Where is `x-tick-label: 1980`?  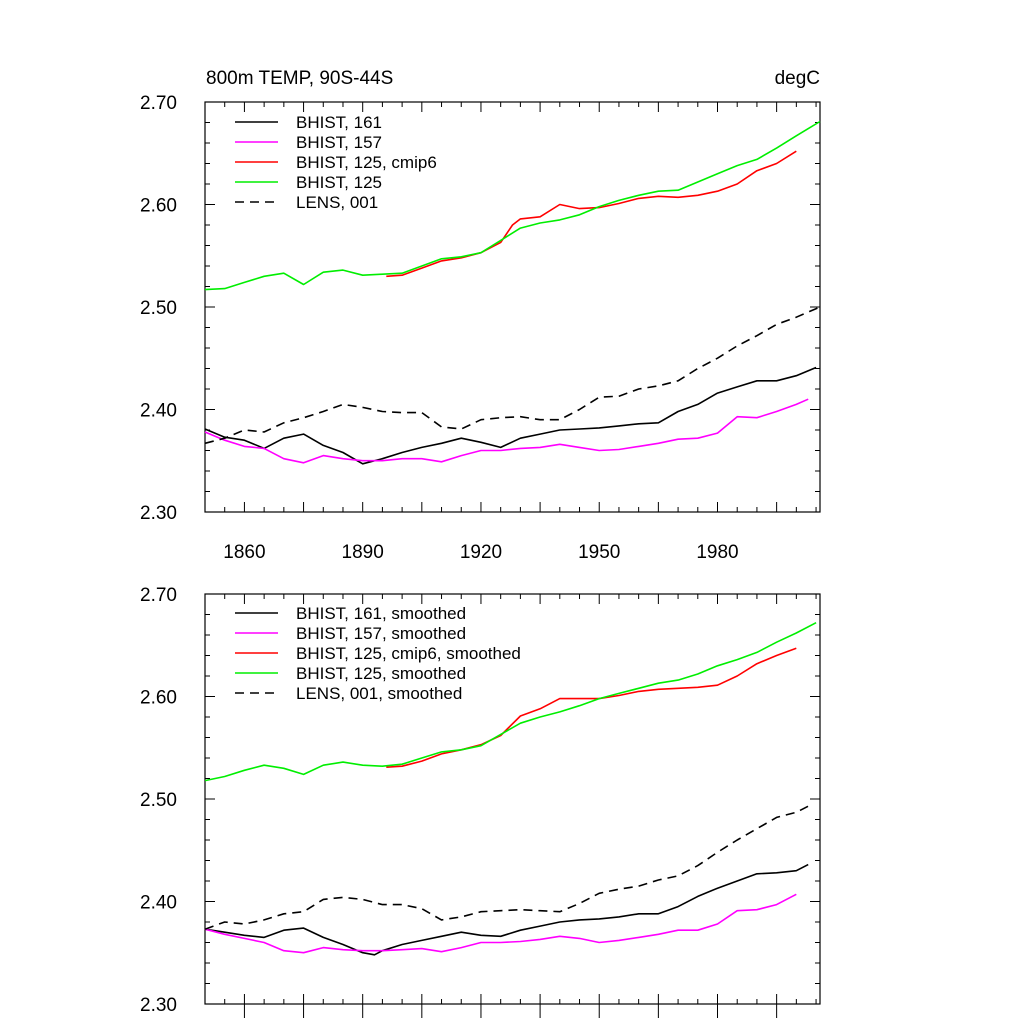
x-tick-label: 1980 is located at coordinates (717, 552).